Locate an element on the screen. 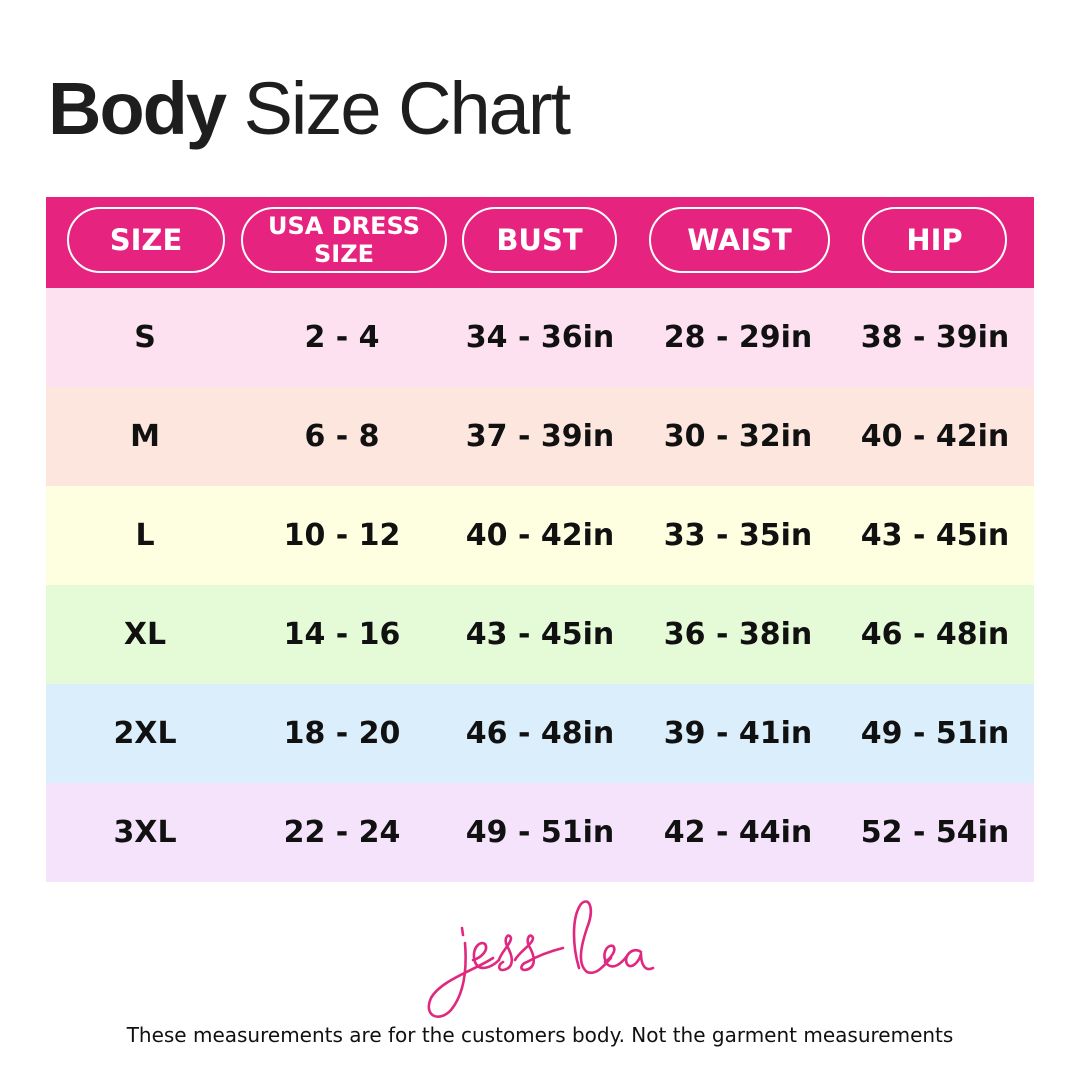 This screenshot has width=1080, height=1080. cell-usa-dress-size: 10 - 12 is located at coordinates (342, 535).